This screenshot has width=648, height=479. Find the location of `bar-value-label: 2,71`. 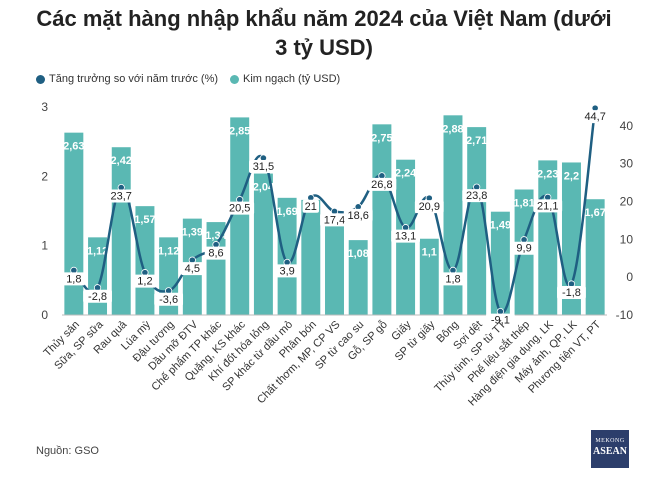

bar-value-label: 2,71 is located at coordinates (476, 141).